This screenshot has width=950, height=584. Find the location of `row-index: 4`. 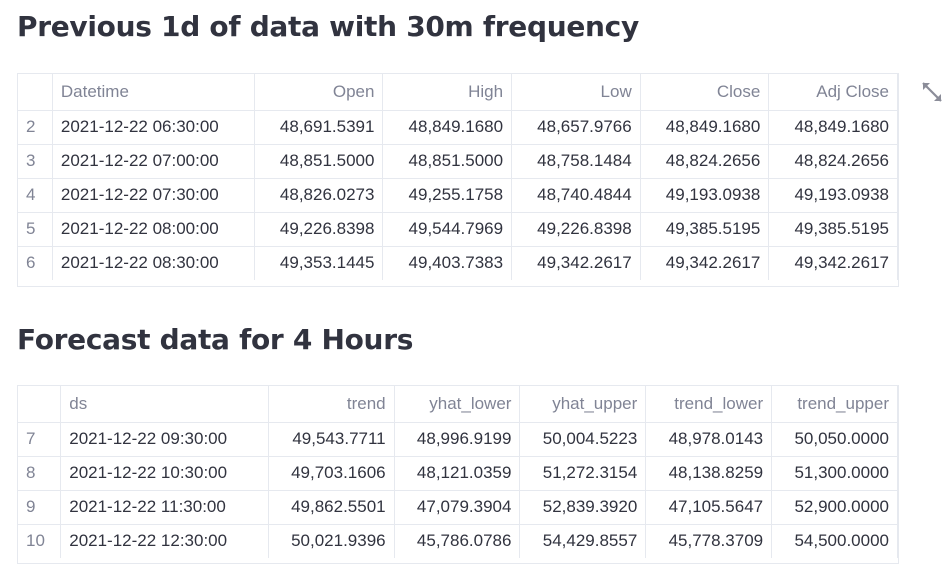

row-index: 4 is located at coordinates (35, 195).